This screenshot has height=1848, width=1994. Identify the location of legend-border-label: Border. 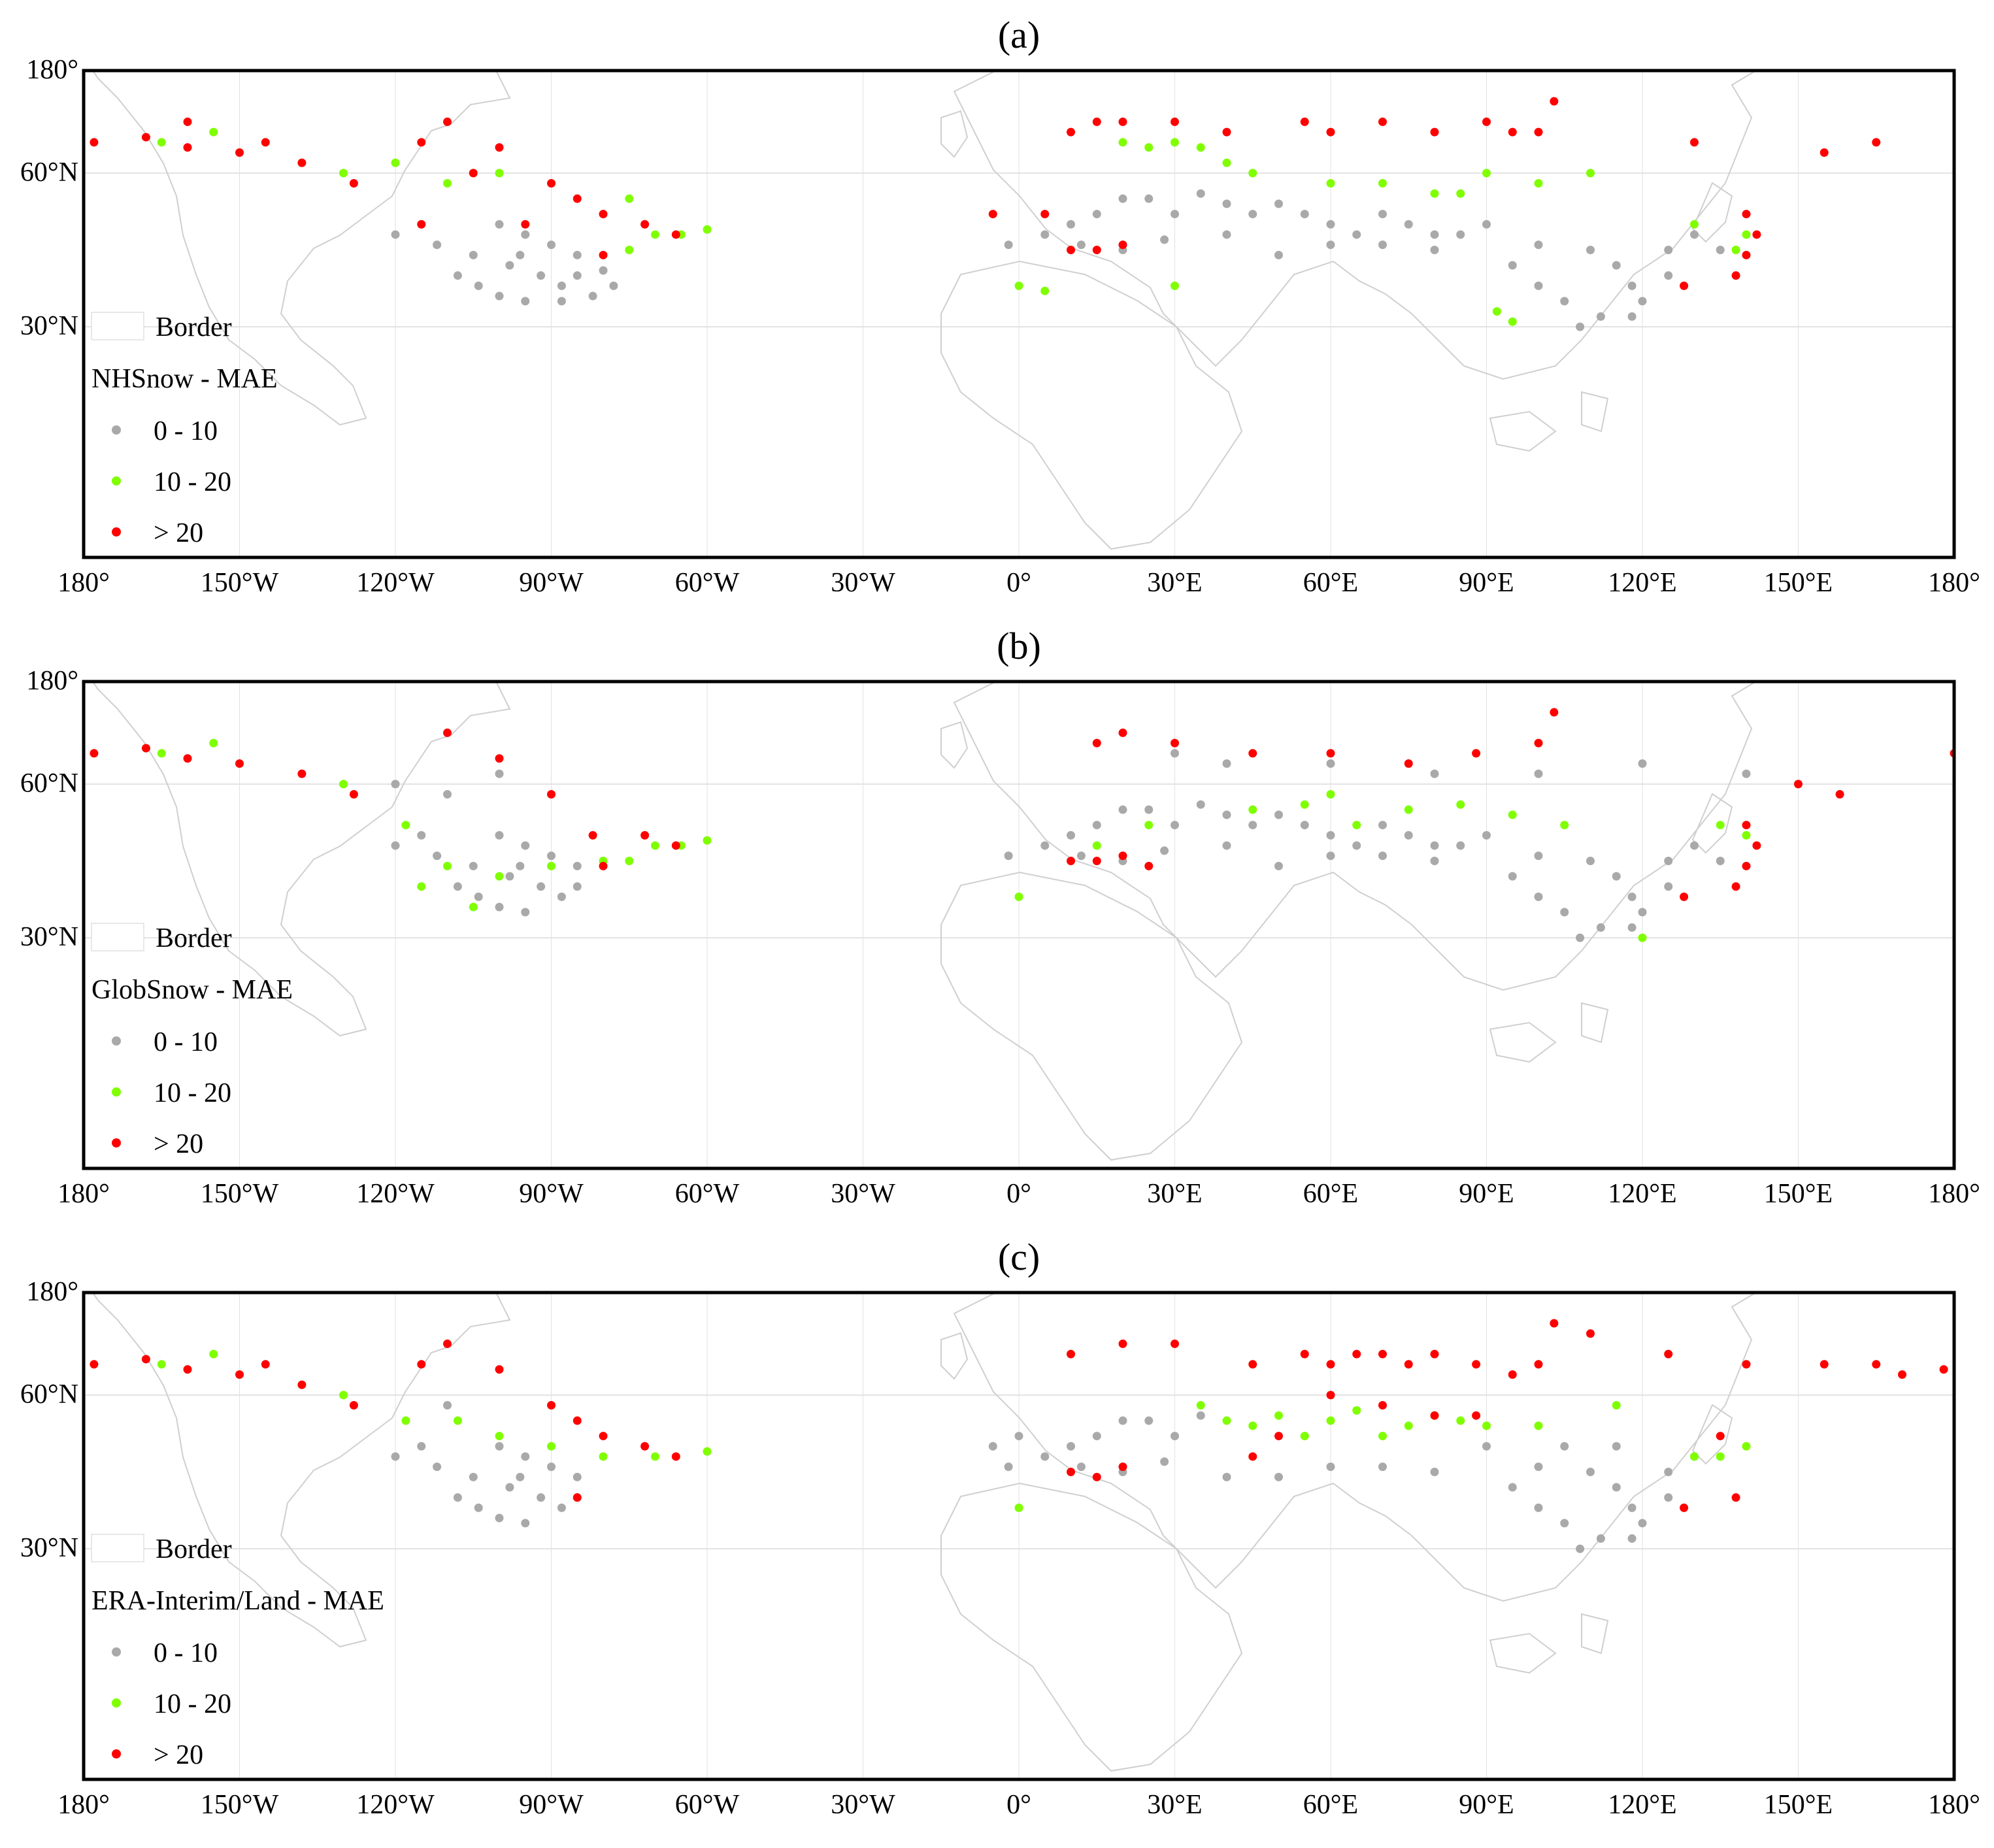
(194, 938).